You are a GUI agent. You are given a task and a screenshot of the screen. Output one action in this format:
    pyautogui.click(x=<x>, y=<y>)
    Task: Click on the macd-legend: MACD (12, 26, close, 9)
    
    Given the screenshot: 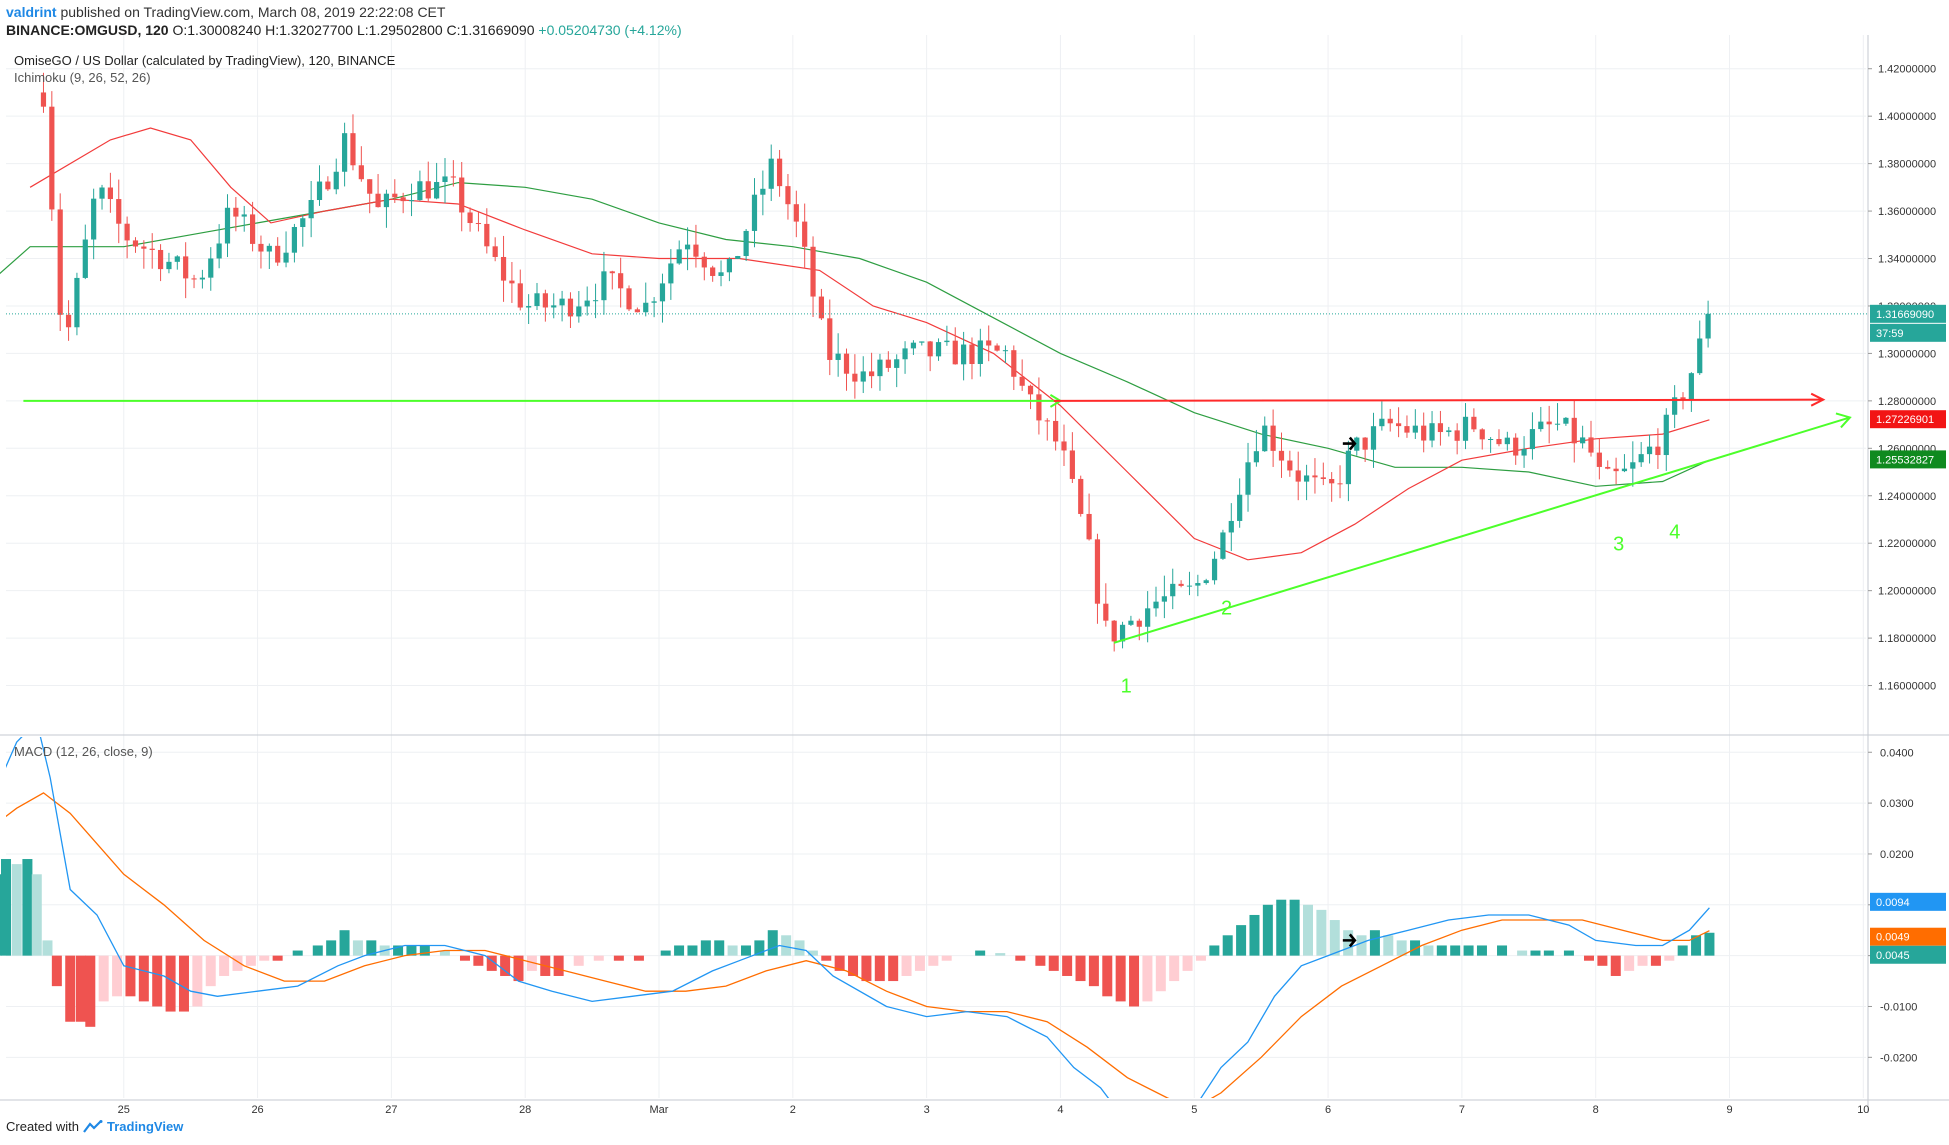 What is the action you would take?
    pyautogui.click(x=83, y=751)
    